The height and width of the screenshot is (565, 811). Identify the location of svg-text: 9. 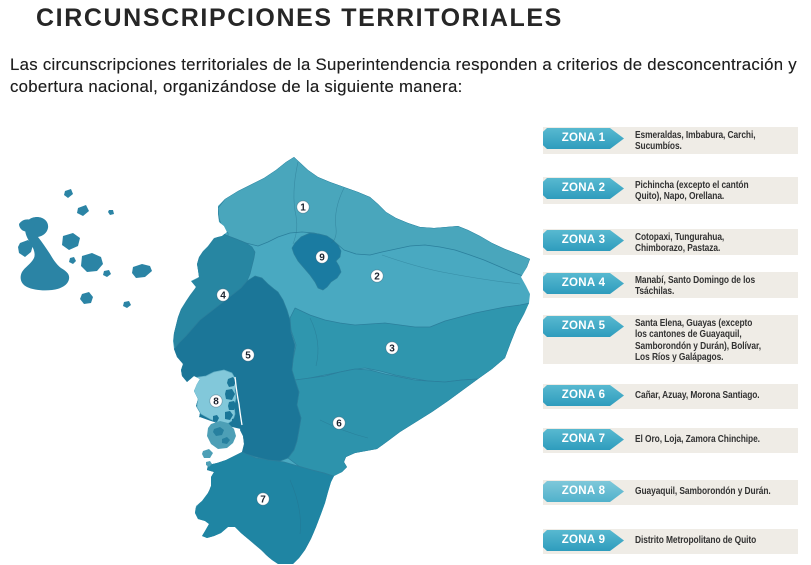
(322, 258).